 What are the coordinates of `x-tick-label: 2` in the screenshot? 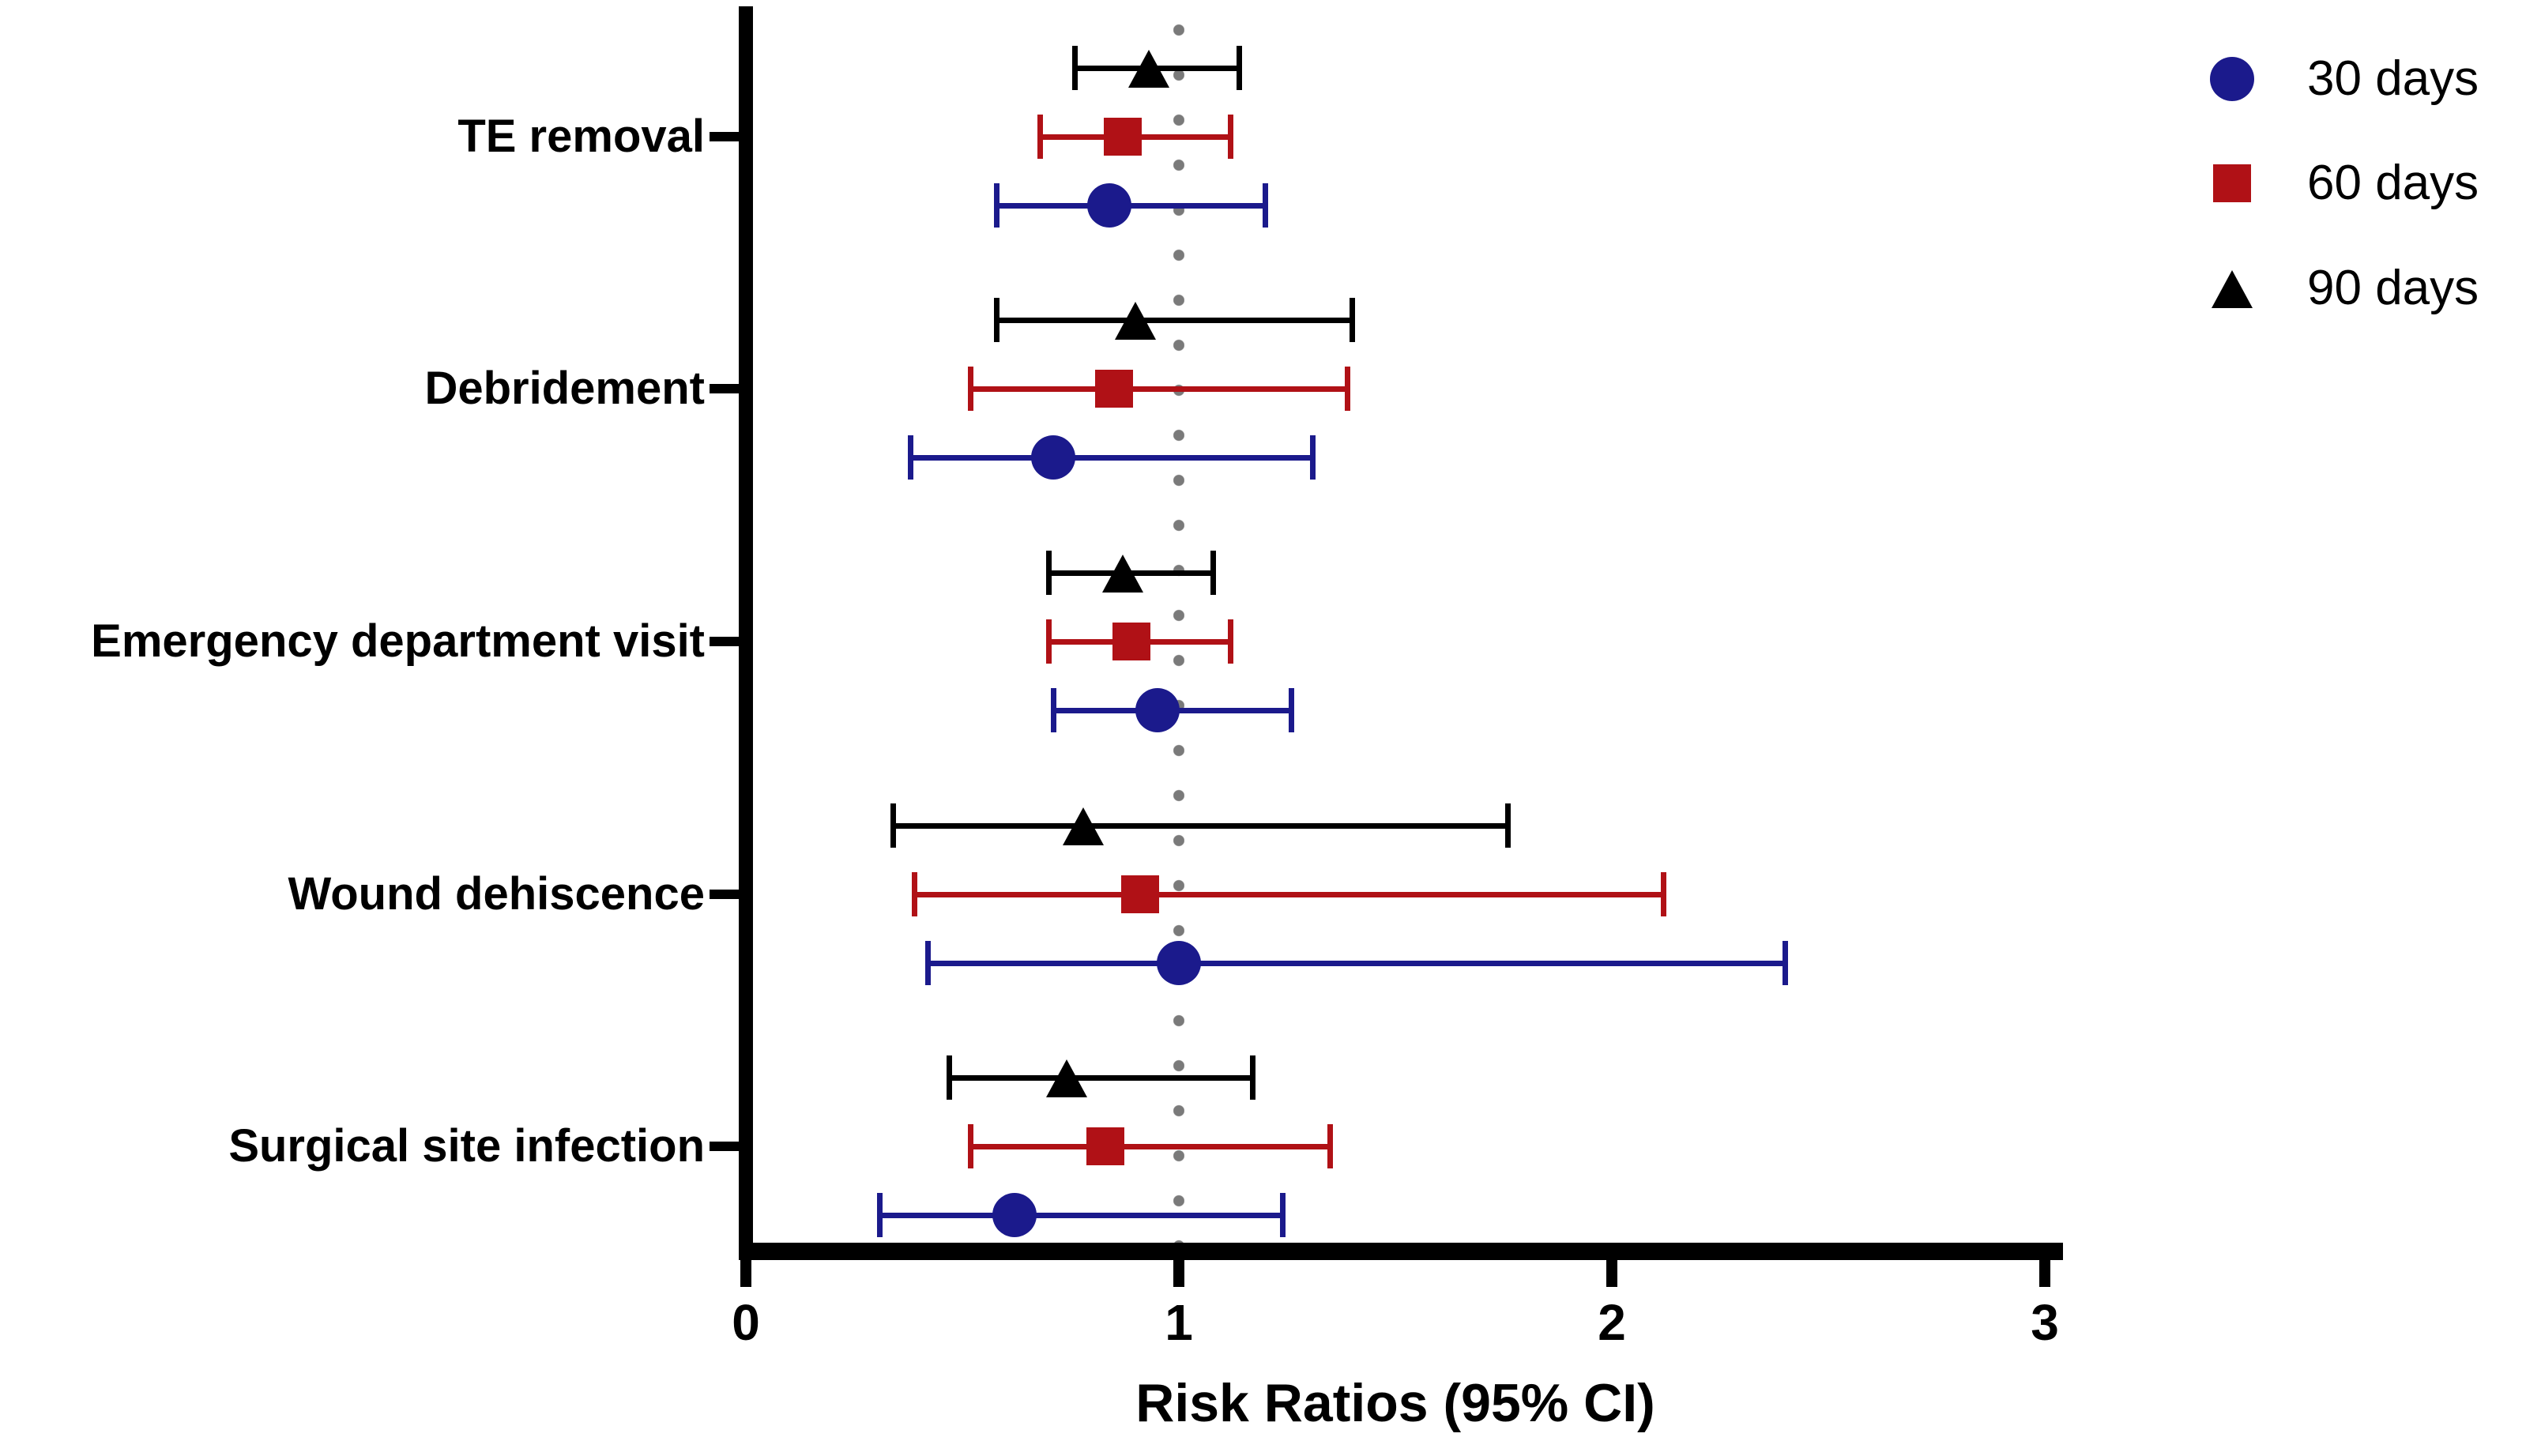 It's located at (1612, 1322).